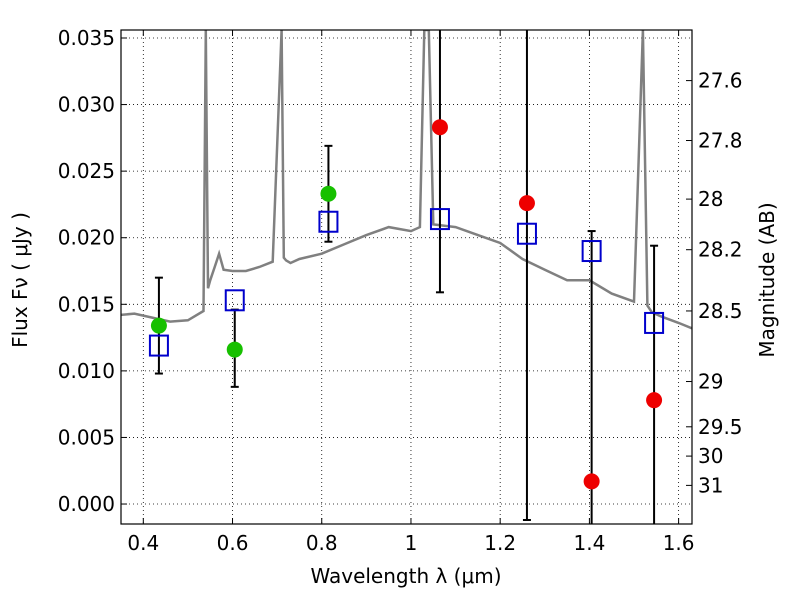  Describe the element at coordinates (710, 382) in the screenshot. I see `mag-tick-label: 29` at that location.